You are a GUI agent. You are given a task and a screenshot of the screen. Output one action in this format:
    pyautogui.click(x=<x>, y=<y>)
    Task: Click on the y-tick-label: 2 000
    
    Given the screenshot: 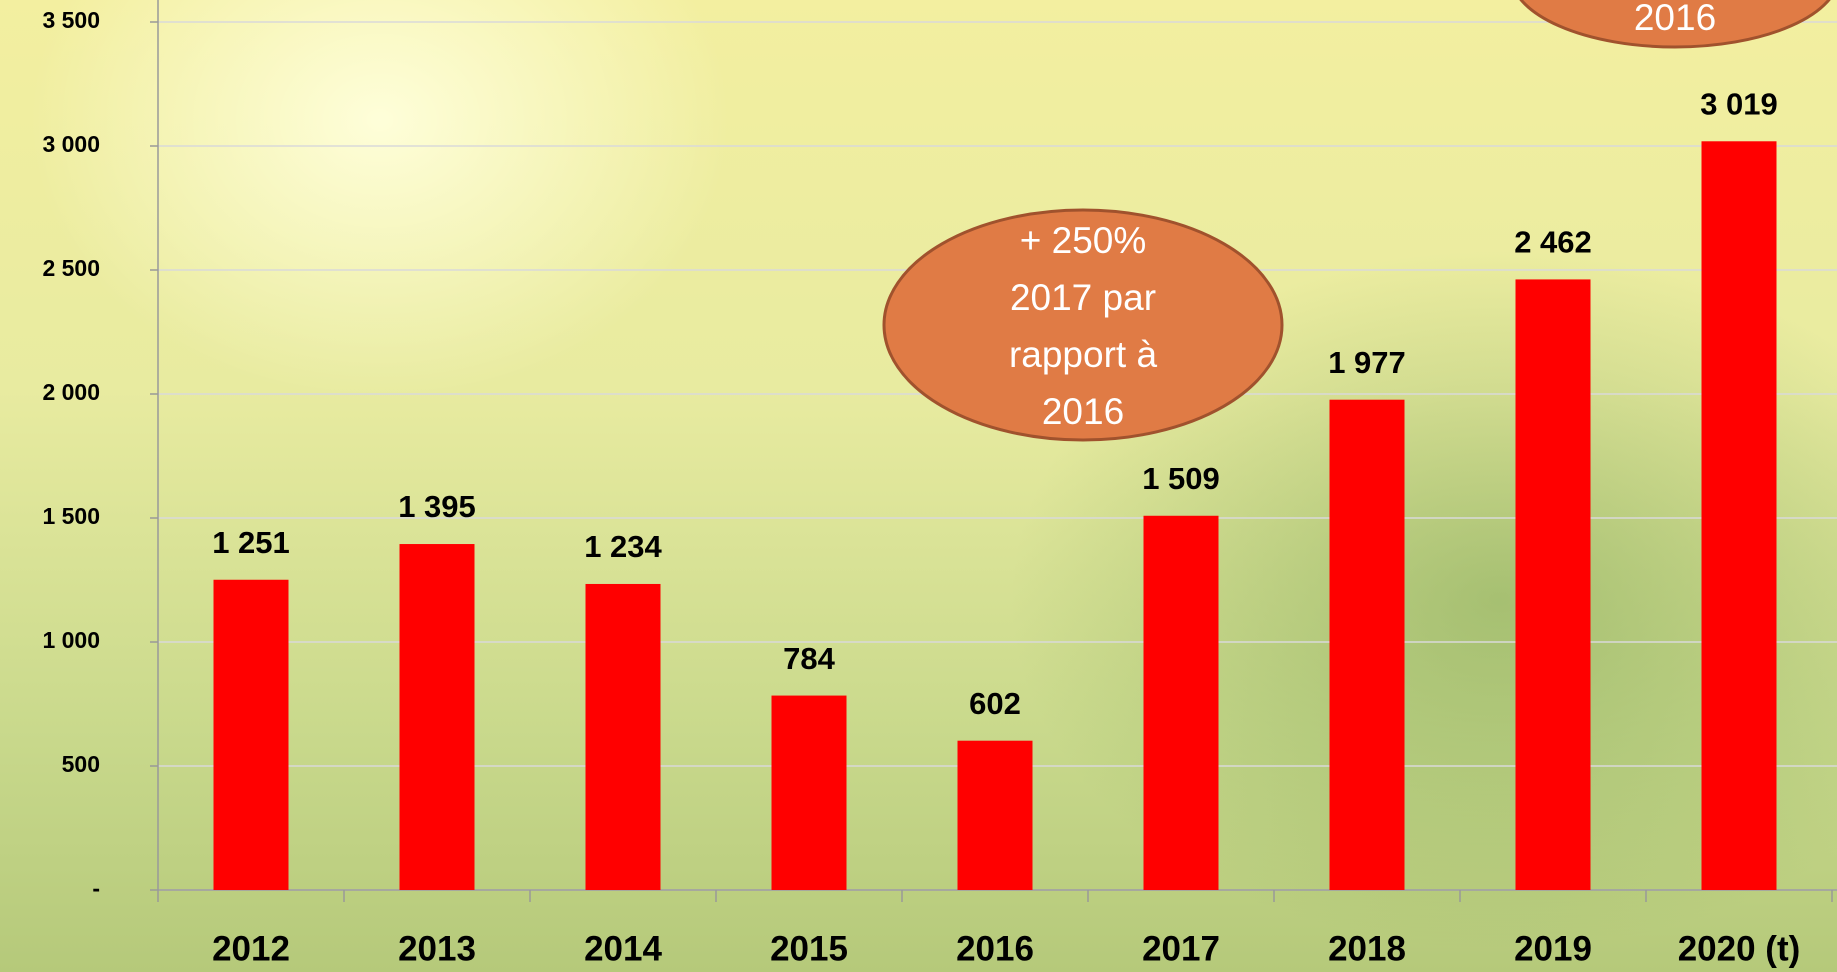 What is the action you would take?
    pyautogui.click(x=71, y=392)
    